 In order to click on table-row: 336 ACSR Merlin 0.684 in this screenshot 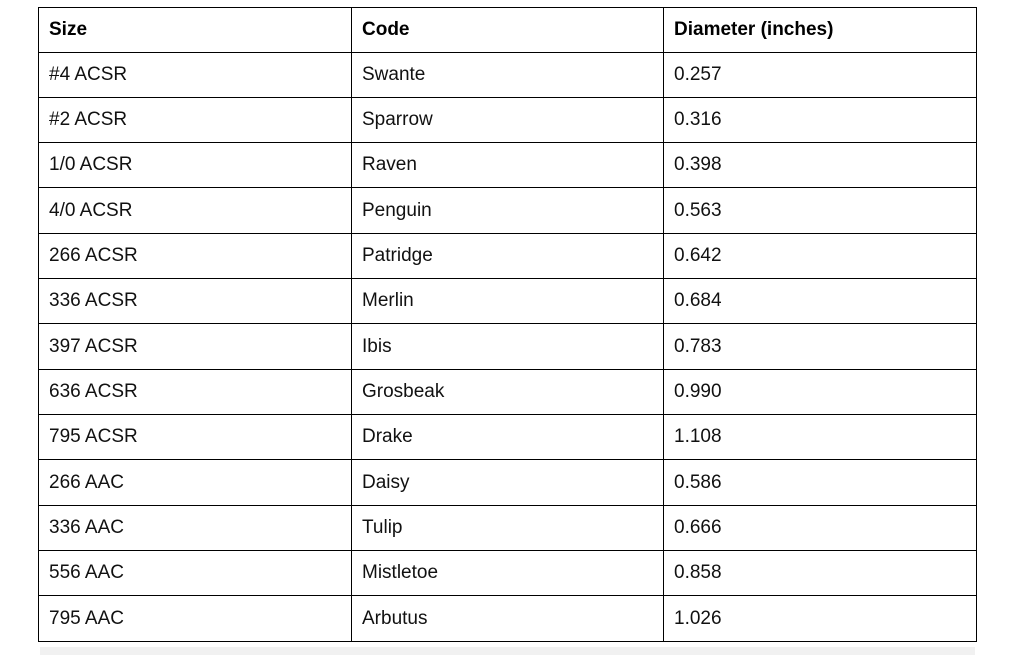, I will do `click(507, 301)`.